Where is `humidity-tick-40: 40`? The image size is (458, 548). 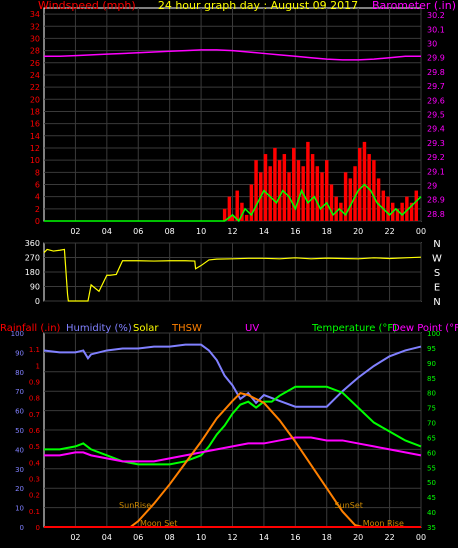 humidity-tick-40: 40 is located at coordinates (19, 450).